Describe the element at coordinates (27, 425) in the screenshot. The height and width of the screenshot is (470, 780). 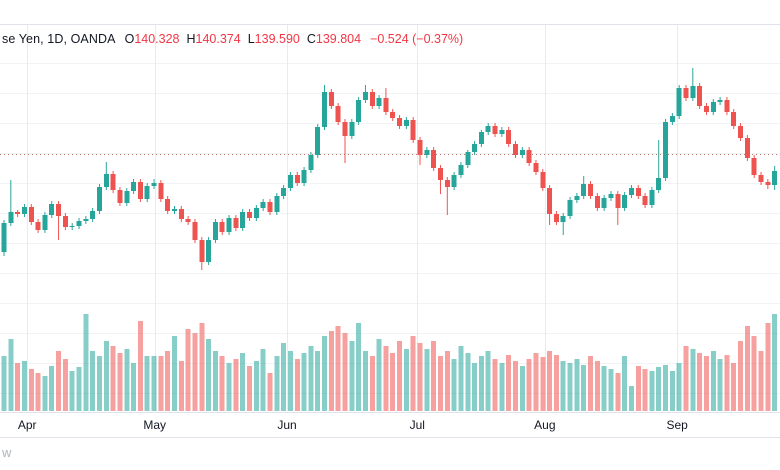
I see `time-axis-label: Apr` at that location.